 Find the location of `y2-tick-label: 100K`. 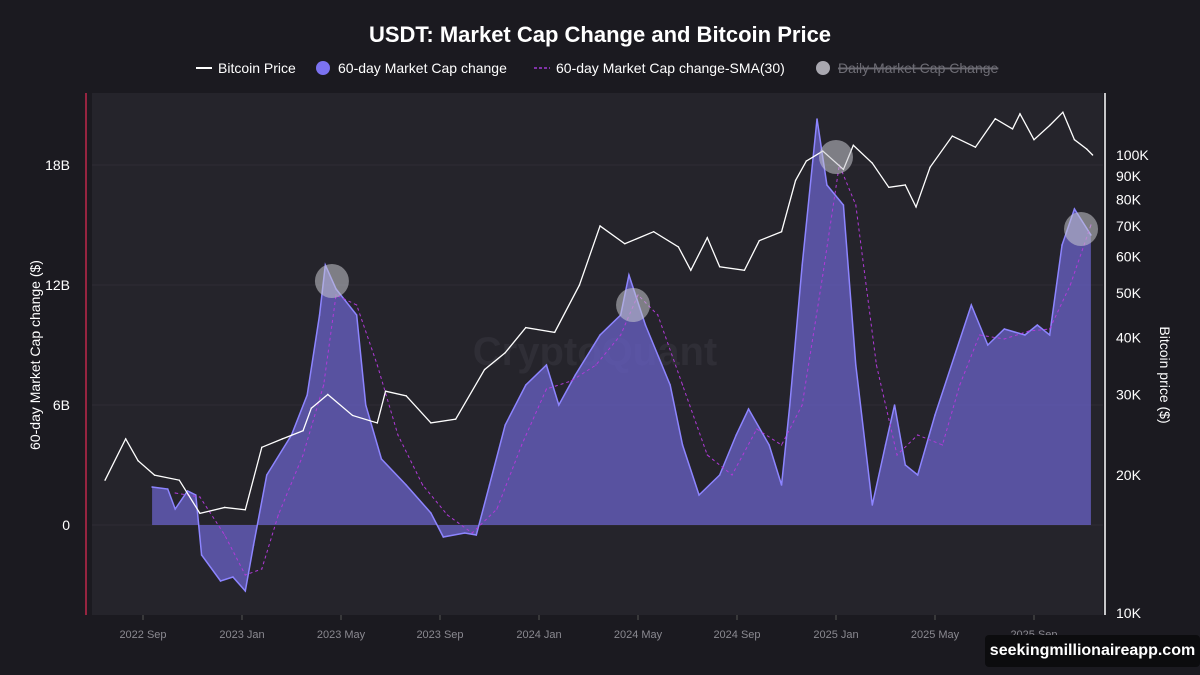

y2-tick-label: 100K is located at coordinates (1132, 155).